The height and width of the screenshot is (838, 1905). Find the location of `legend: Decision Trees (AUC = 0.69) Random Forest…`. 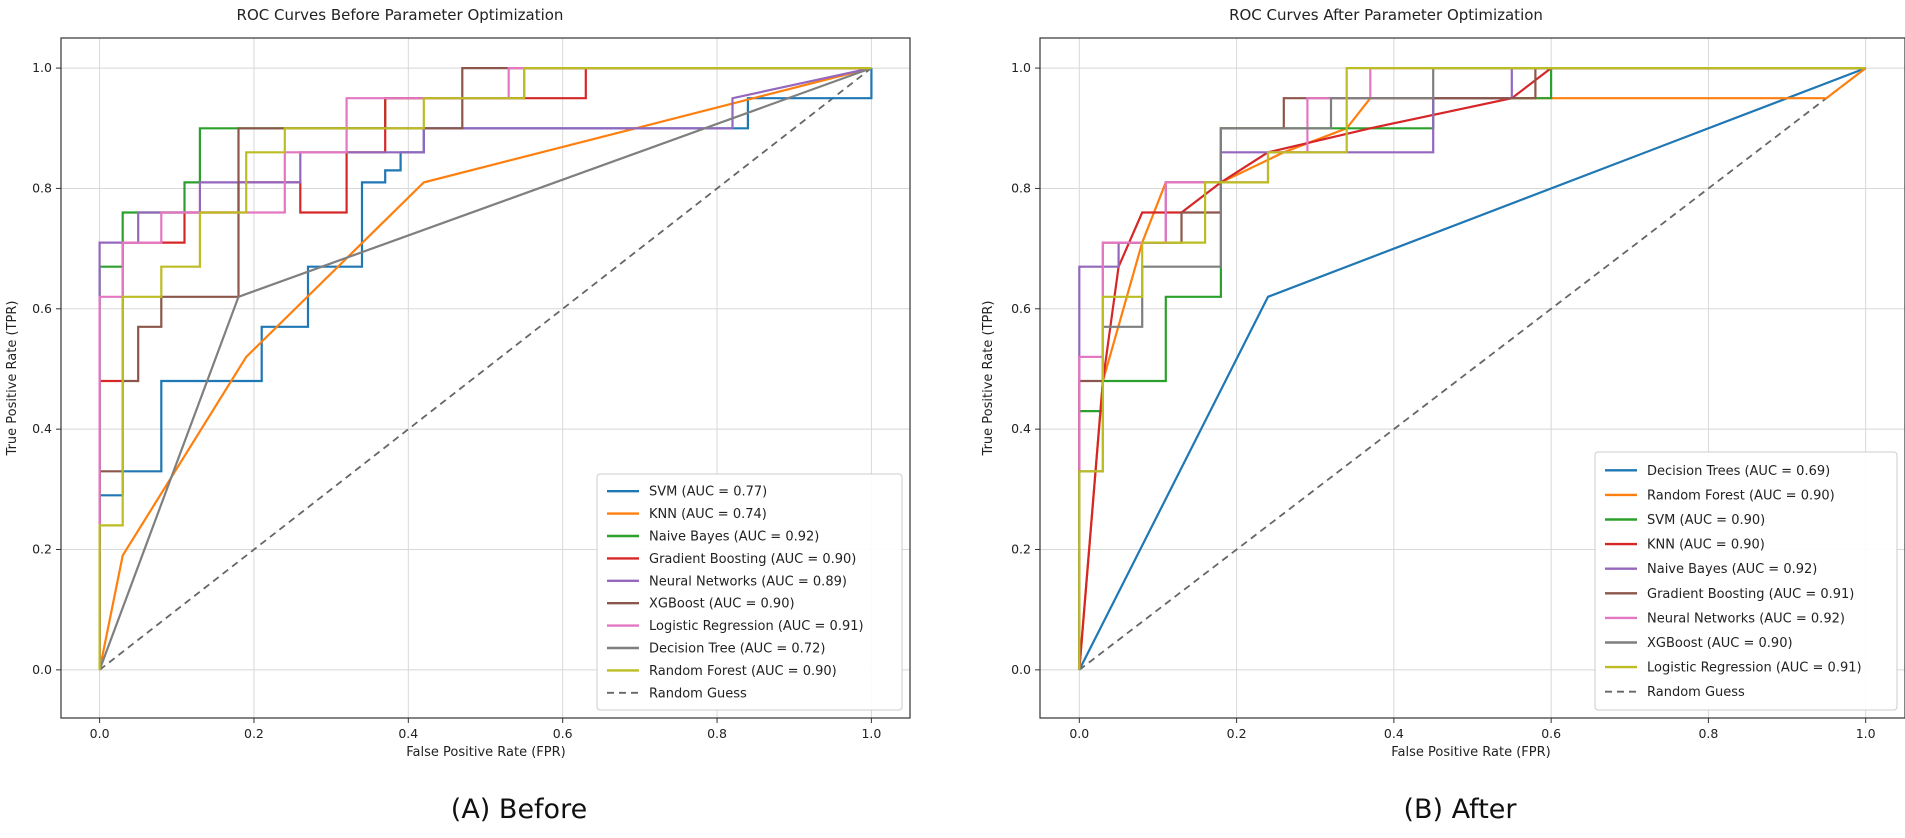

legend: Decision Trees (AUC = 0.69) Random Forest… is located at coordinates (1746, 581).